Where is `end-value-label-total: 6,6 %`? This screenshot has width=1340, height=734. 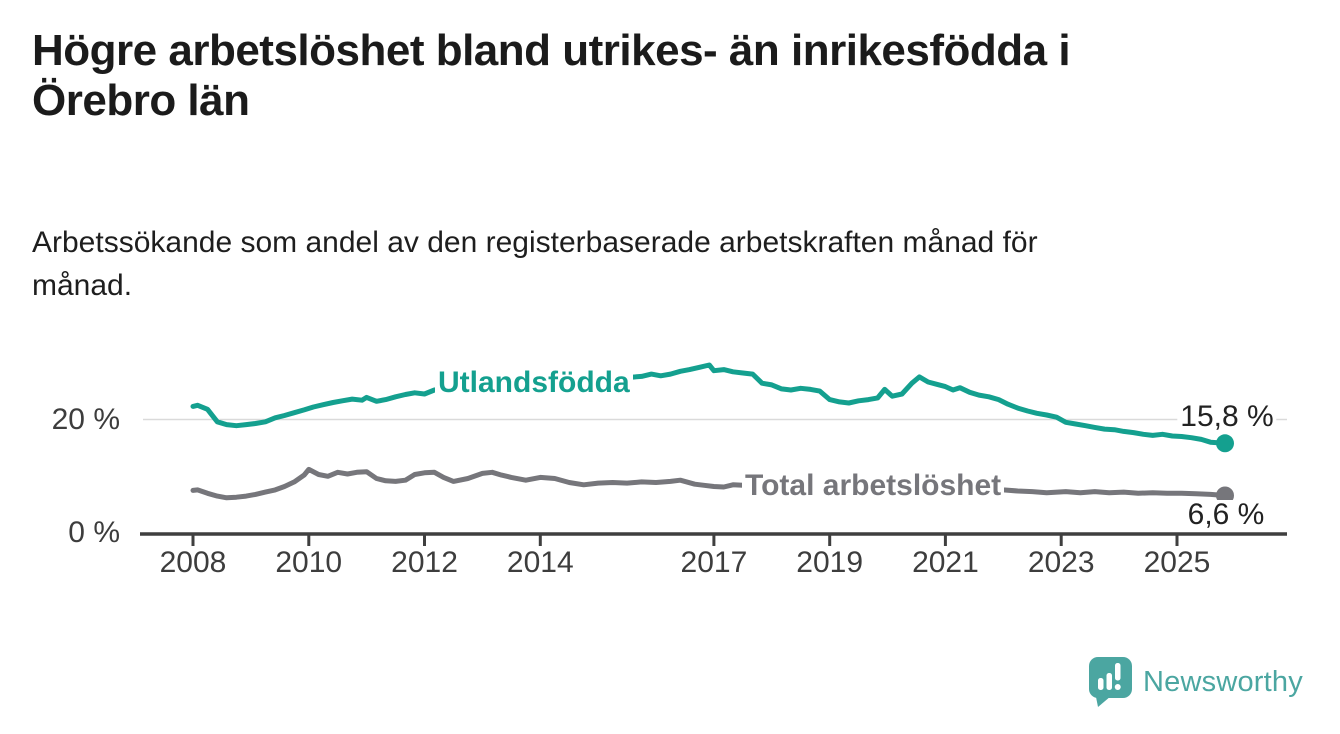
end-value-label-total: 6,6 % is located at coordinates (1226, 515).